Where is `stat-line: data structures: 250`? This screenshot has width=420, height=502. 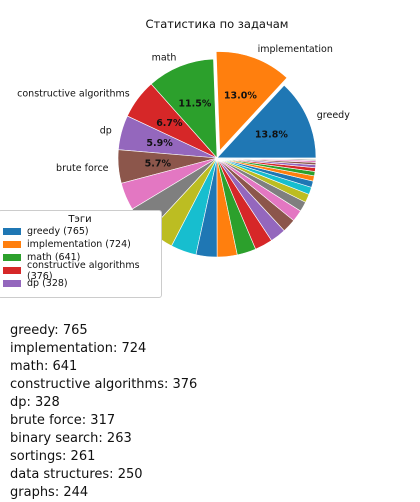
stat-line: data structures: 250 is located at coordinates (76, 474).